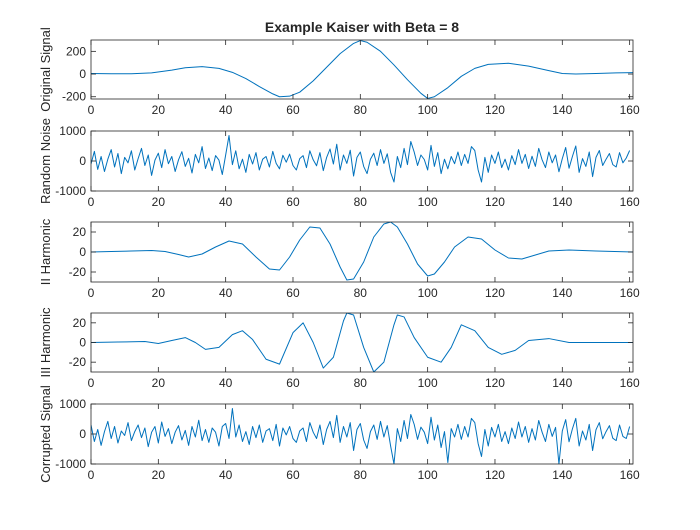 The width and height of the screenshot is (700, 530). Describe the element at coordinates (45, 251) in the screenshot. I see `y-axis-label: II Harmonic` at that location.